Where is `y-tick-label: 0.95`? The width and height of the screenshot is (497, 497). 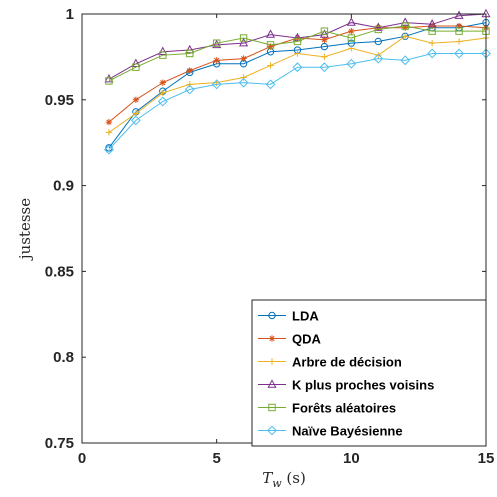
y-tick-label: 0.95 is located at coordinates (59, 100).